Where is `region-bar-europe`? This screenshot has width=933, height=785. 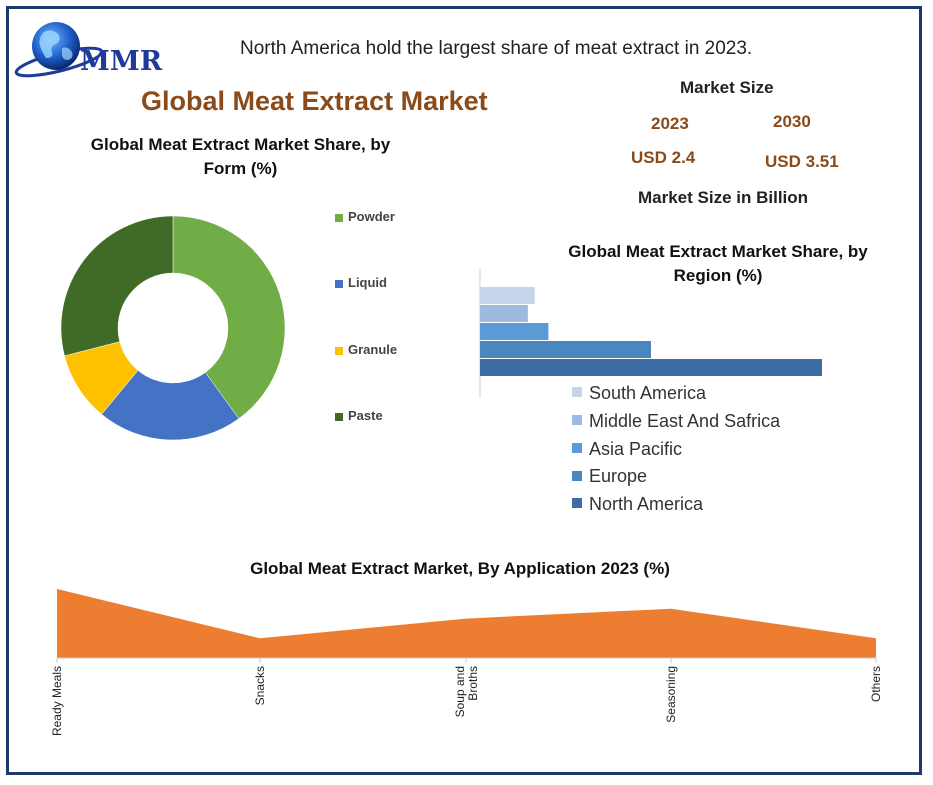 region-bar-europe is located at coordinates (565, 349).